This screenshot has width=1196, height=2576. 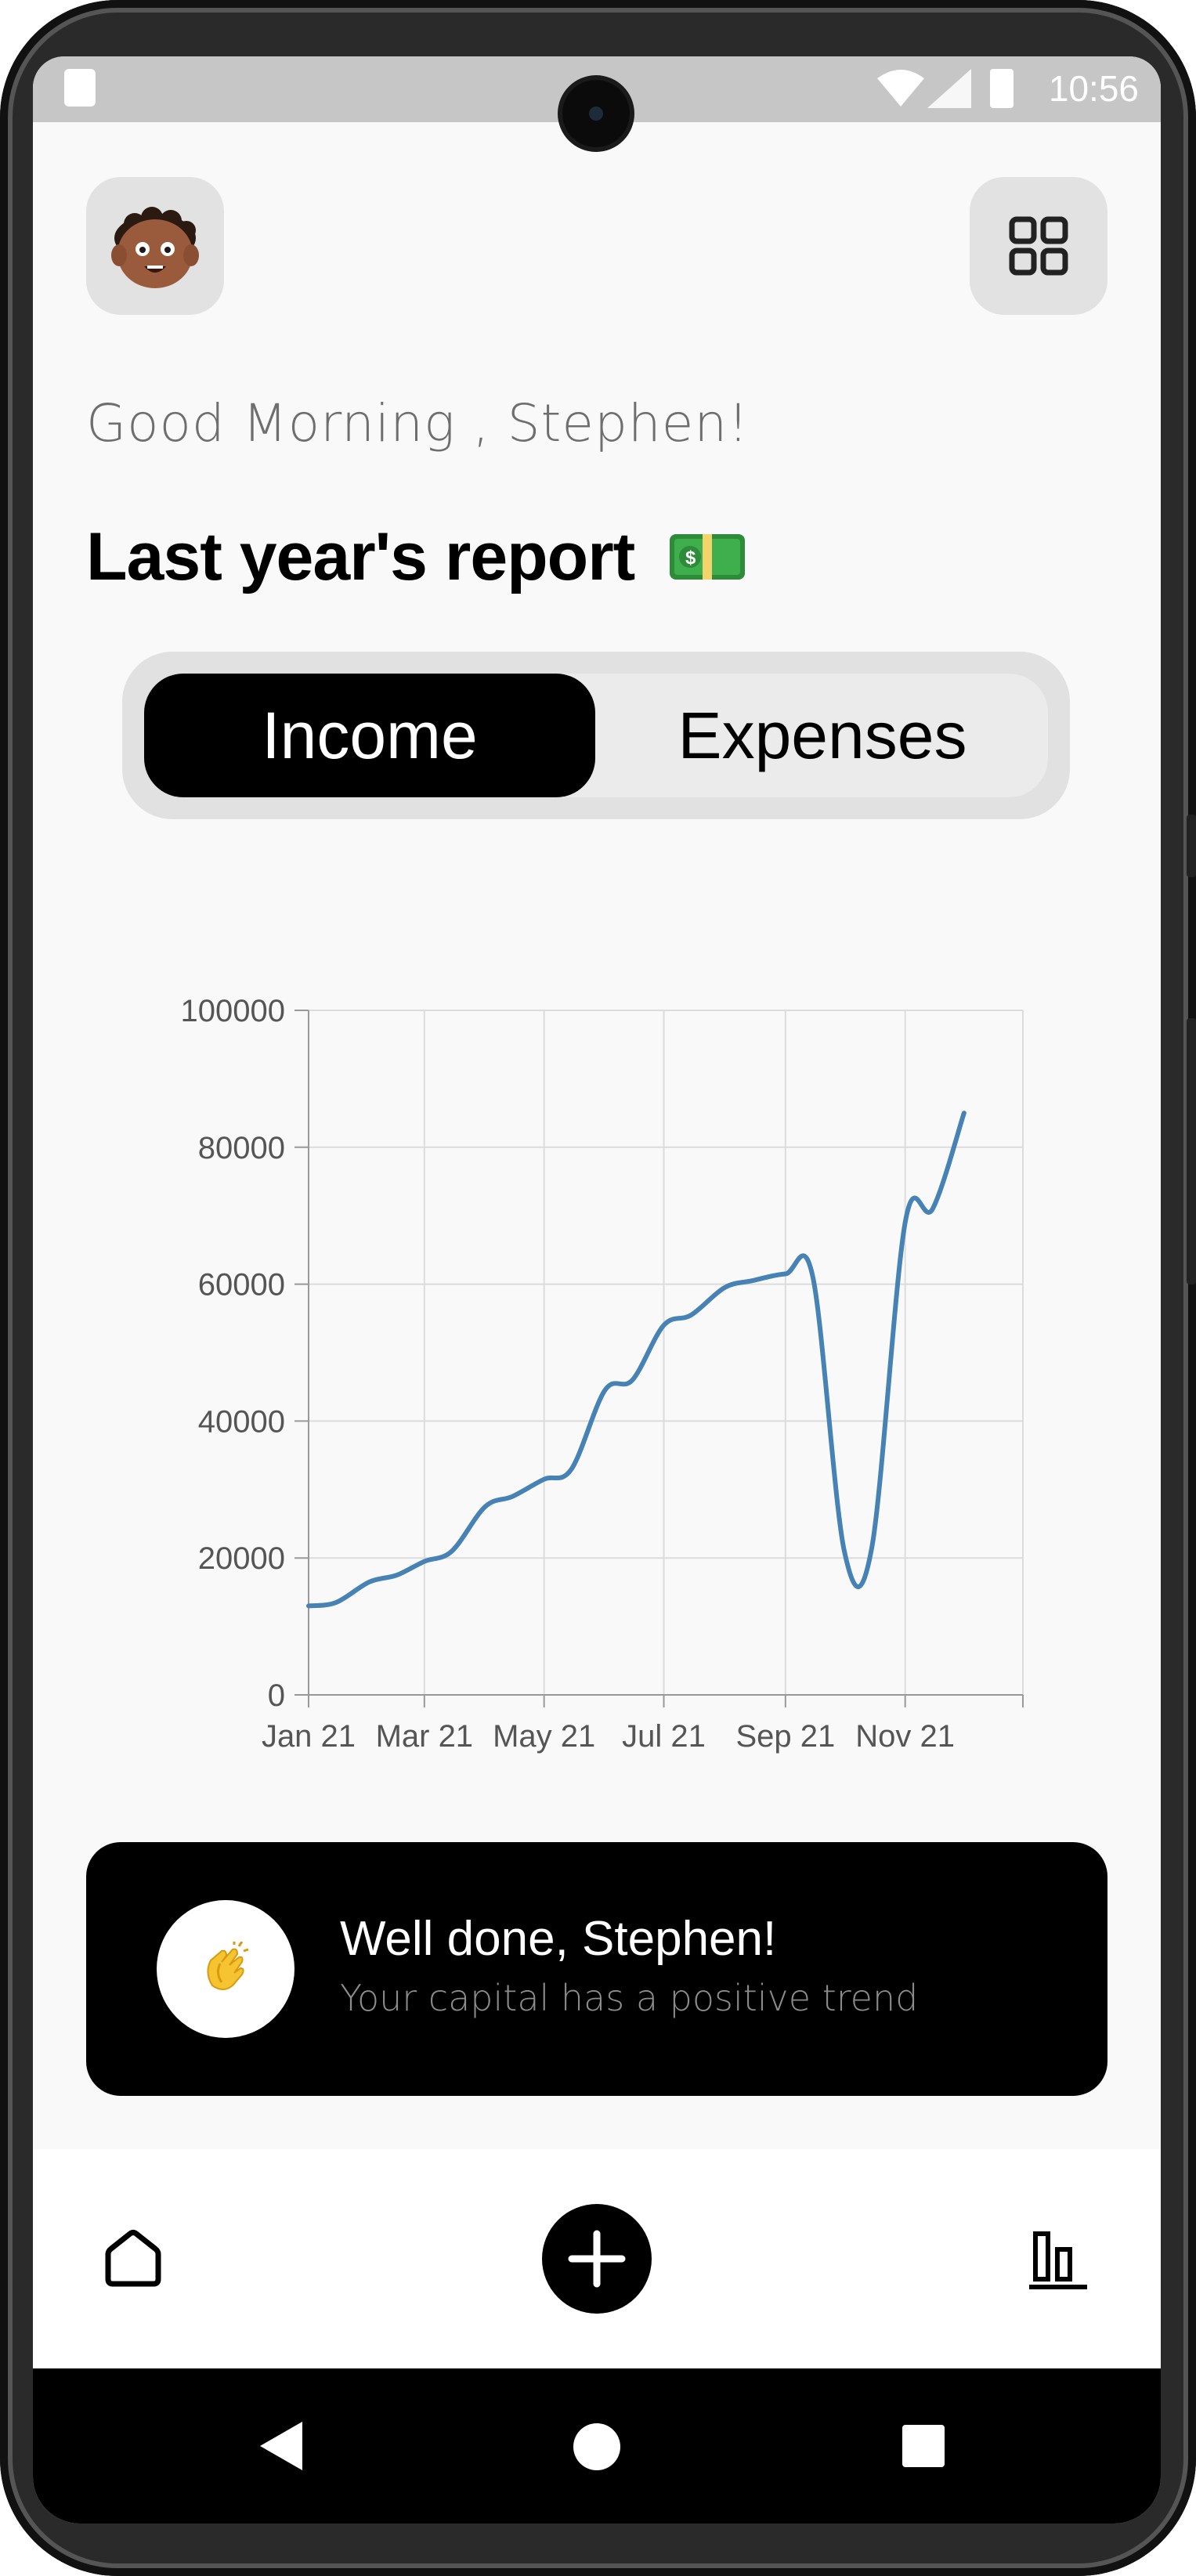 What do you see at coordinates (1059, 2258) in the screenshot?
I see `stats-icon` at bounding box center [1059, 2258].